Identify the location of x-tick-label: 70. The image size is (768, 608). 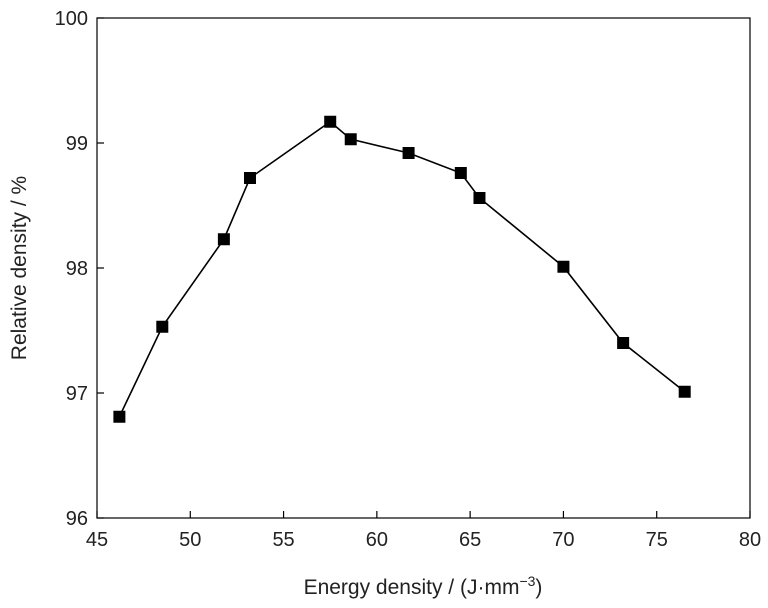
(563, 540).